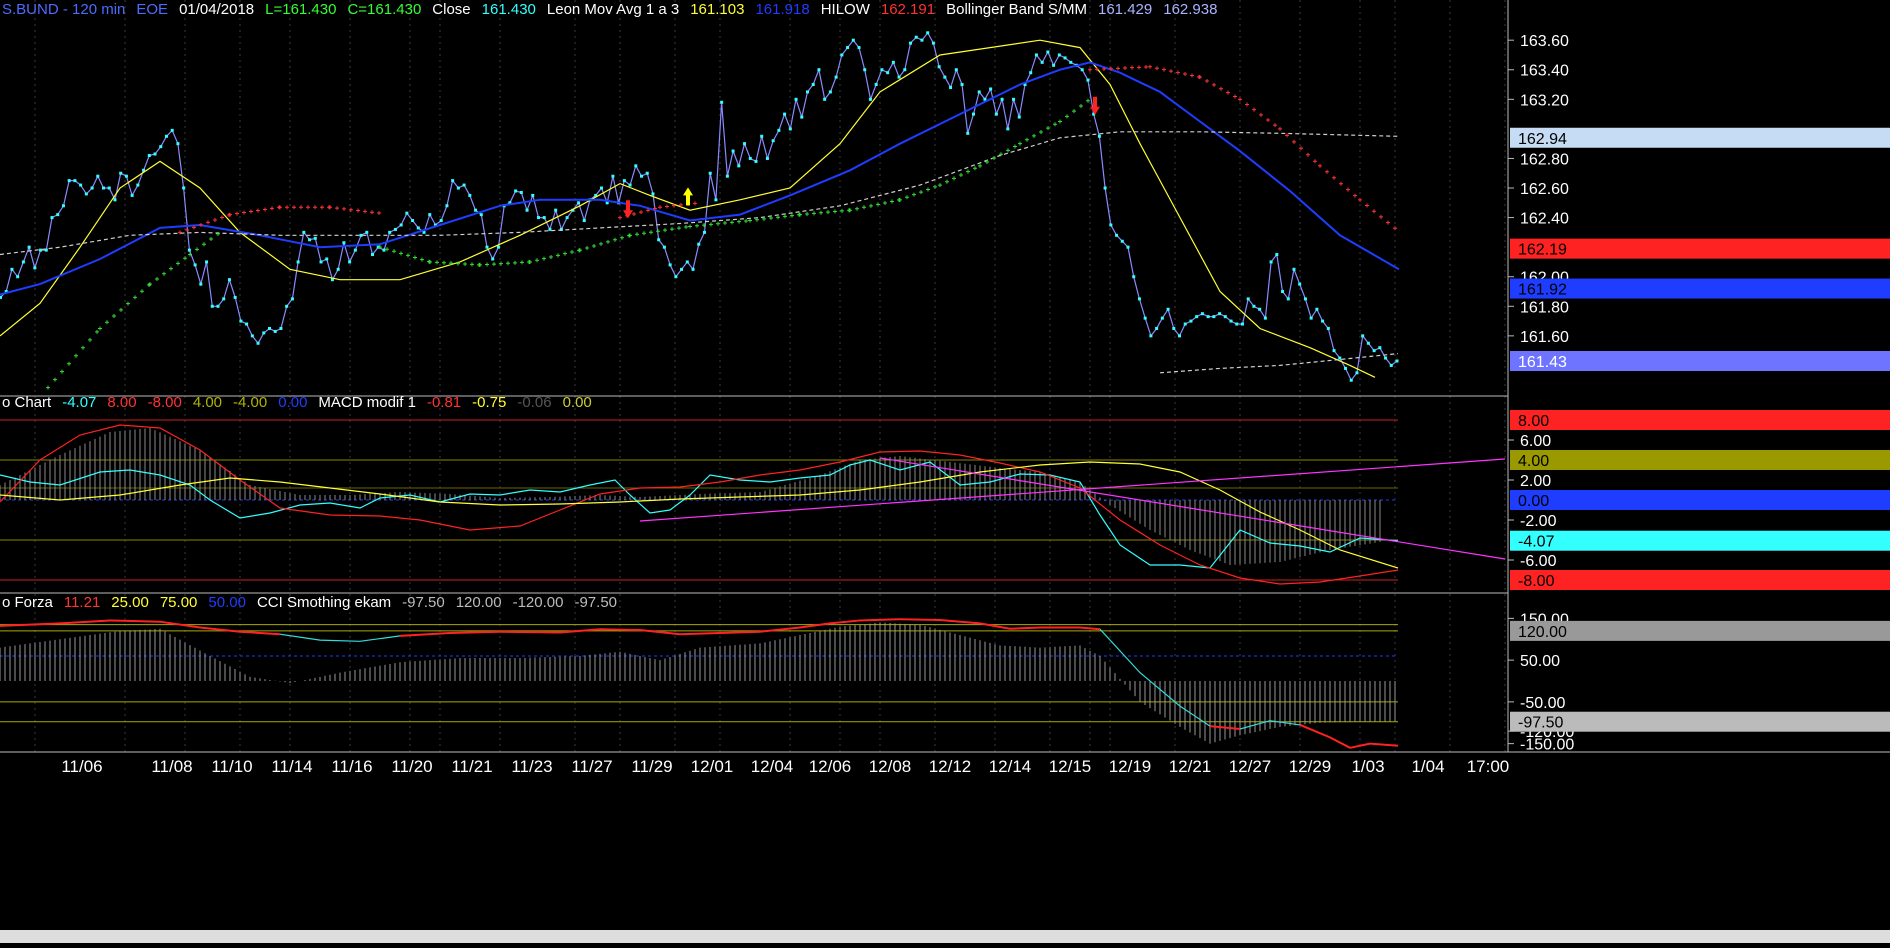 This screenshot has height=948, width=1890. I want to click on x-axis-label: 11/20, so click(411, 766).